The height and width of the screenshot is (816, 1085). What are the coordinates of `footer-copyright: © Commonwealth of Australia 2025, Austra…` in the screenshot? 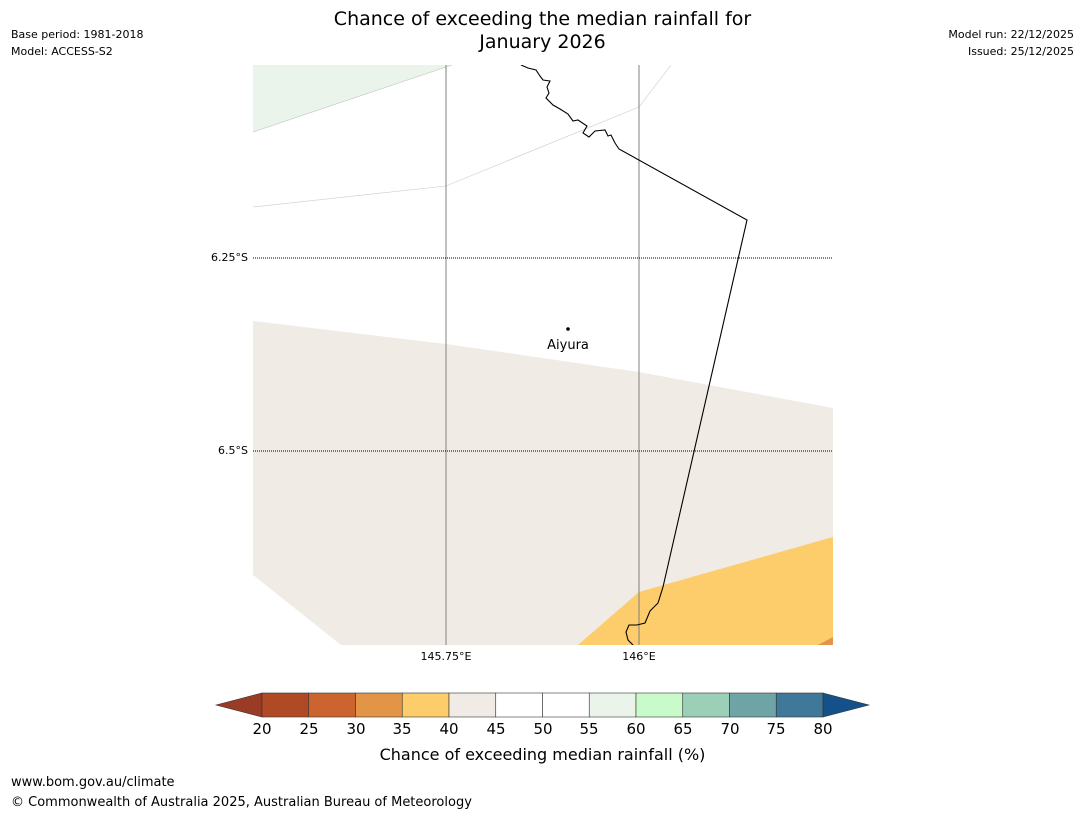 It's located at (241, 802).